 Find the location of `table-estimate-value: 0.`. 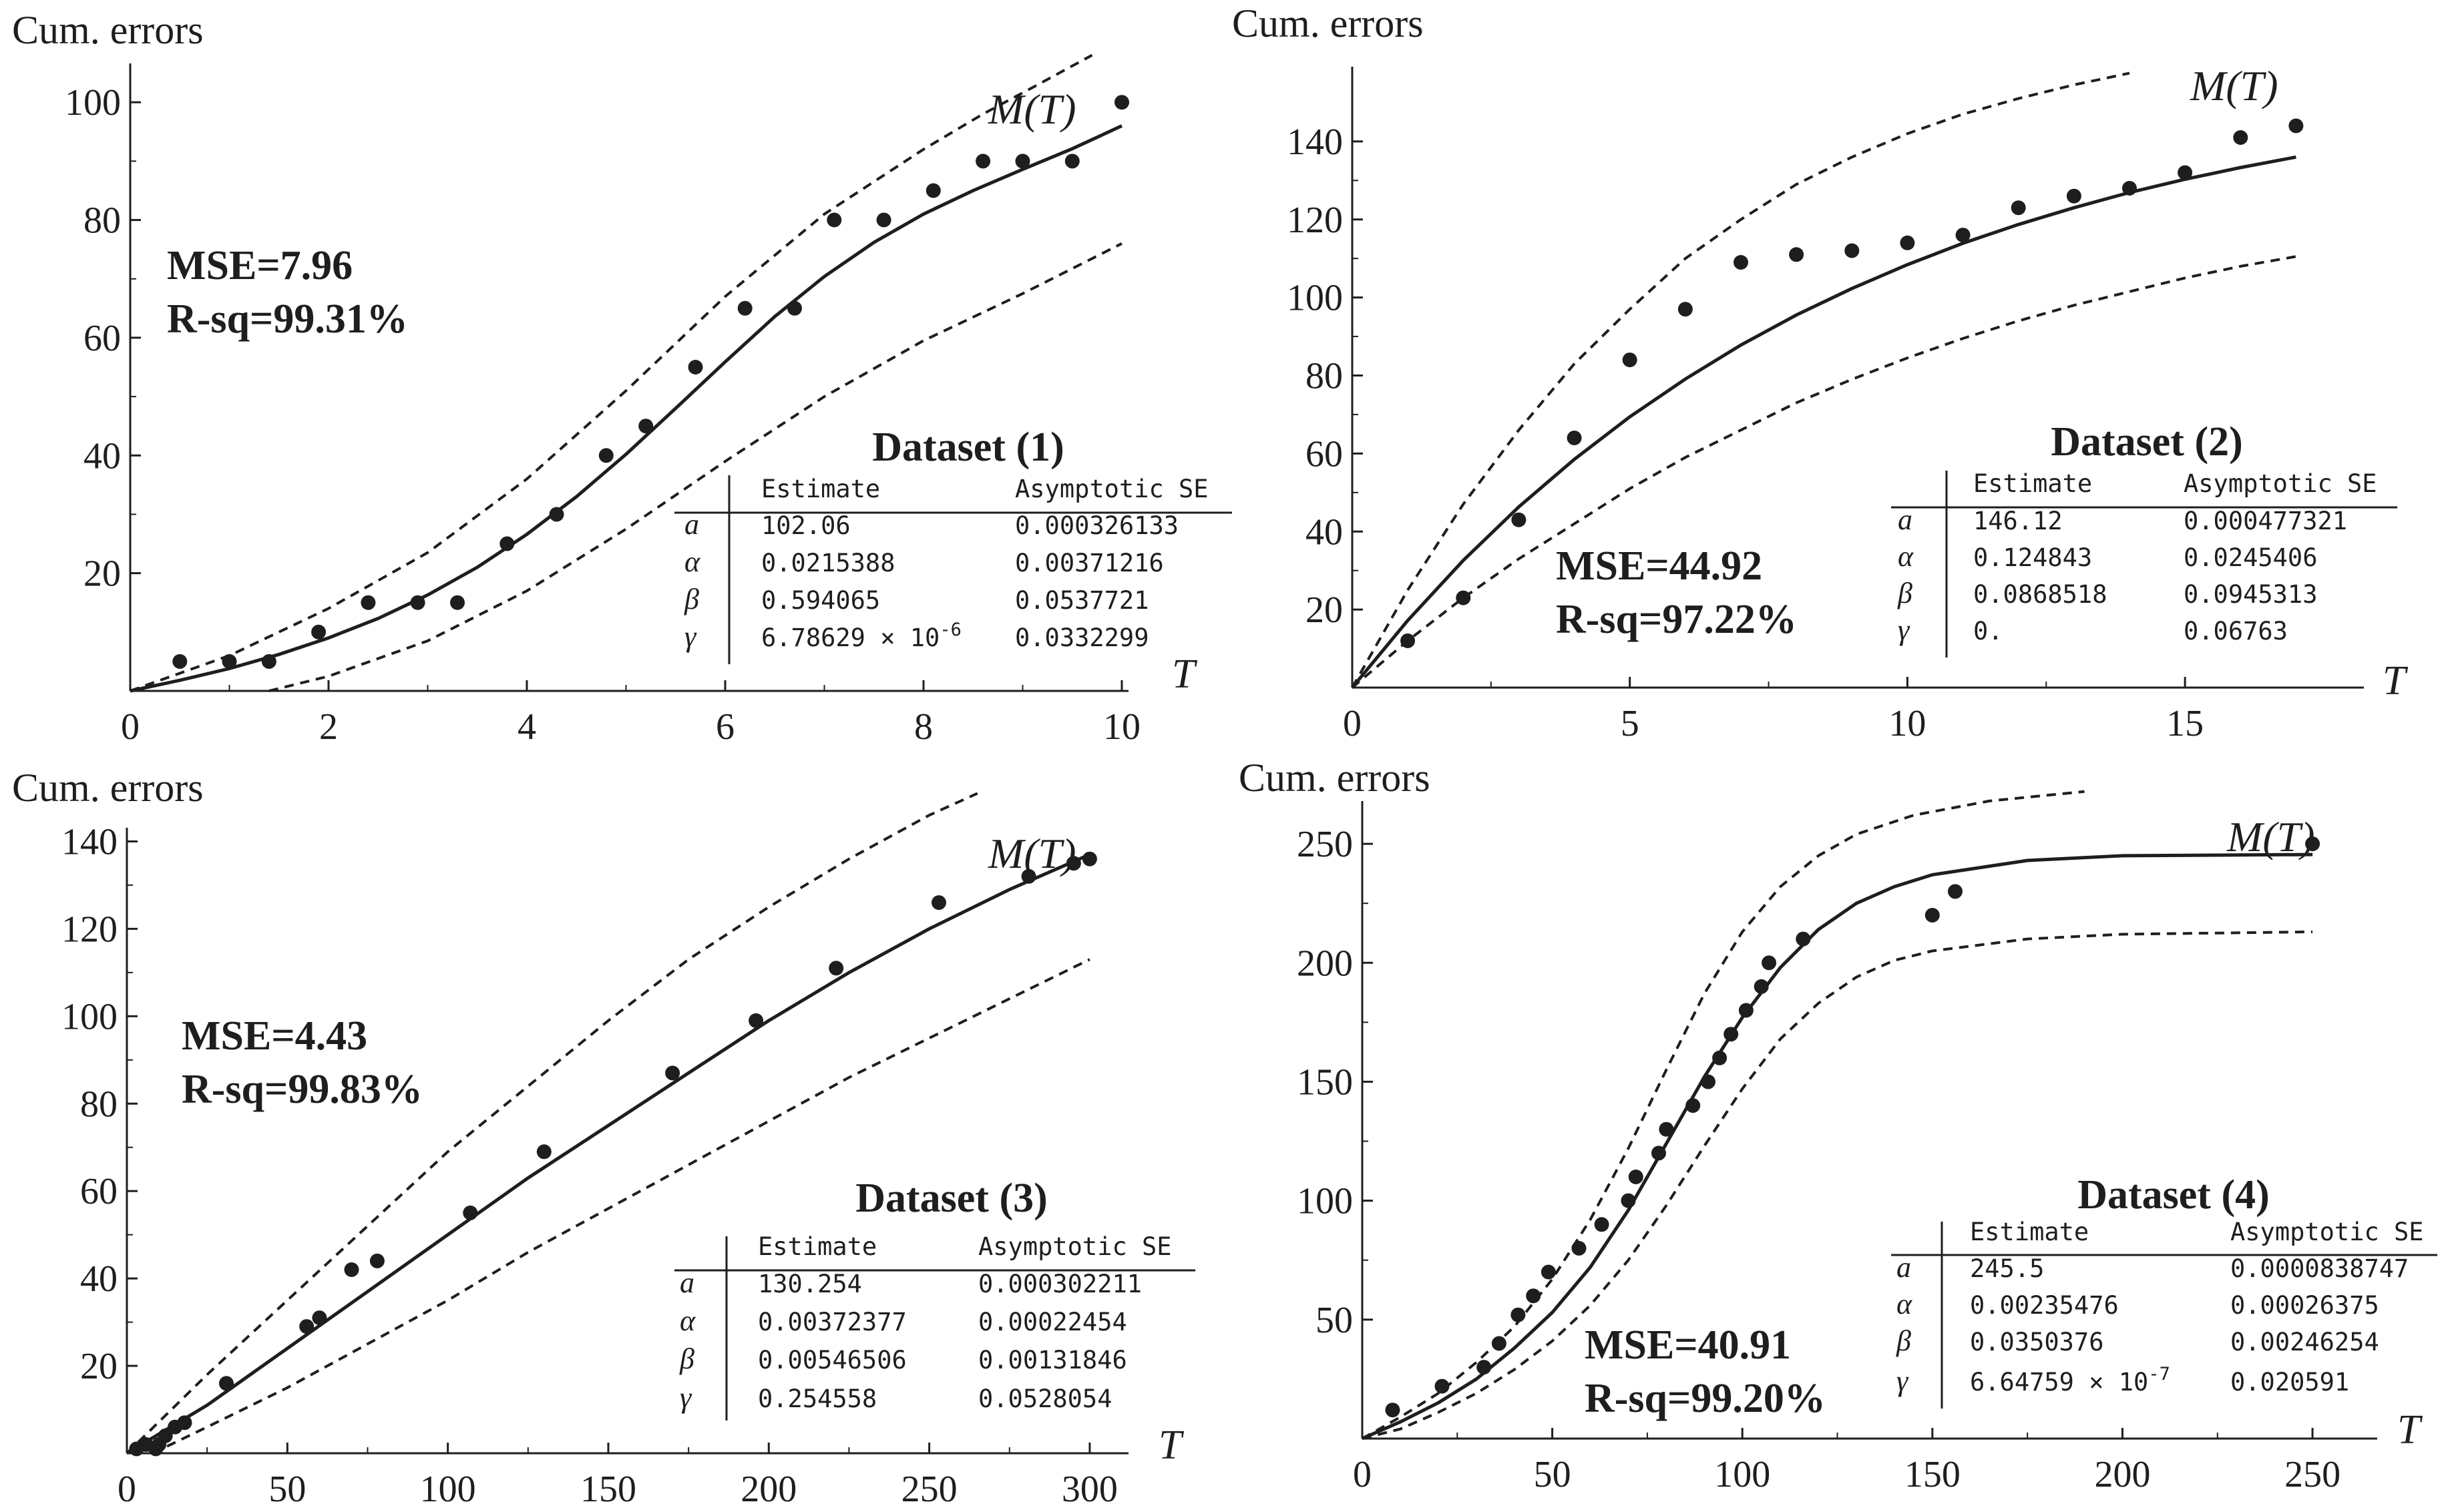

table-estimate-value: 0. is located at coordinates (1988, 632).